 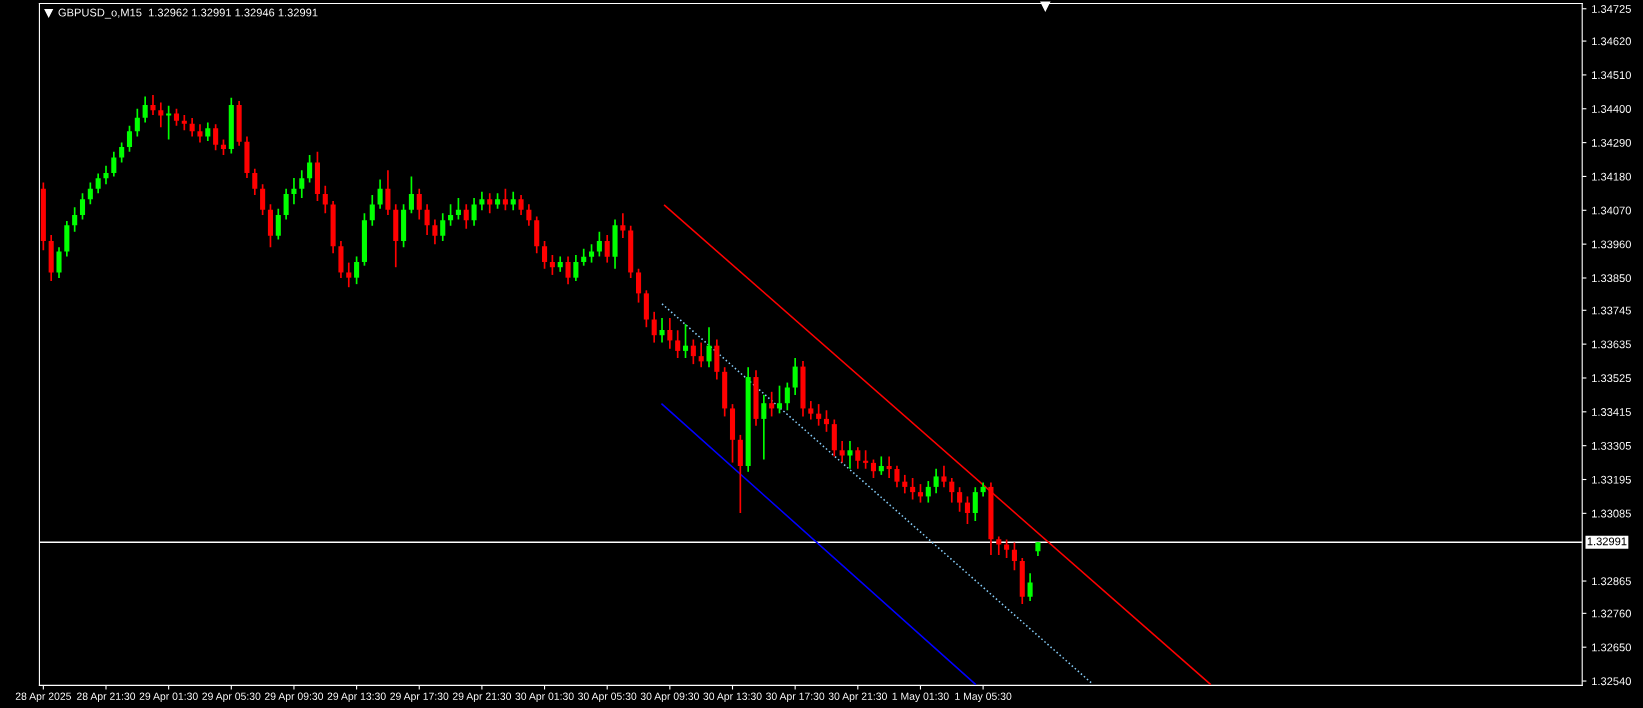 I want to click on y-tick-label: 1.32540, so click(x=1611, y=681).